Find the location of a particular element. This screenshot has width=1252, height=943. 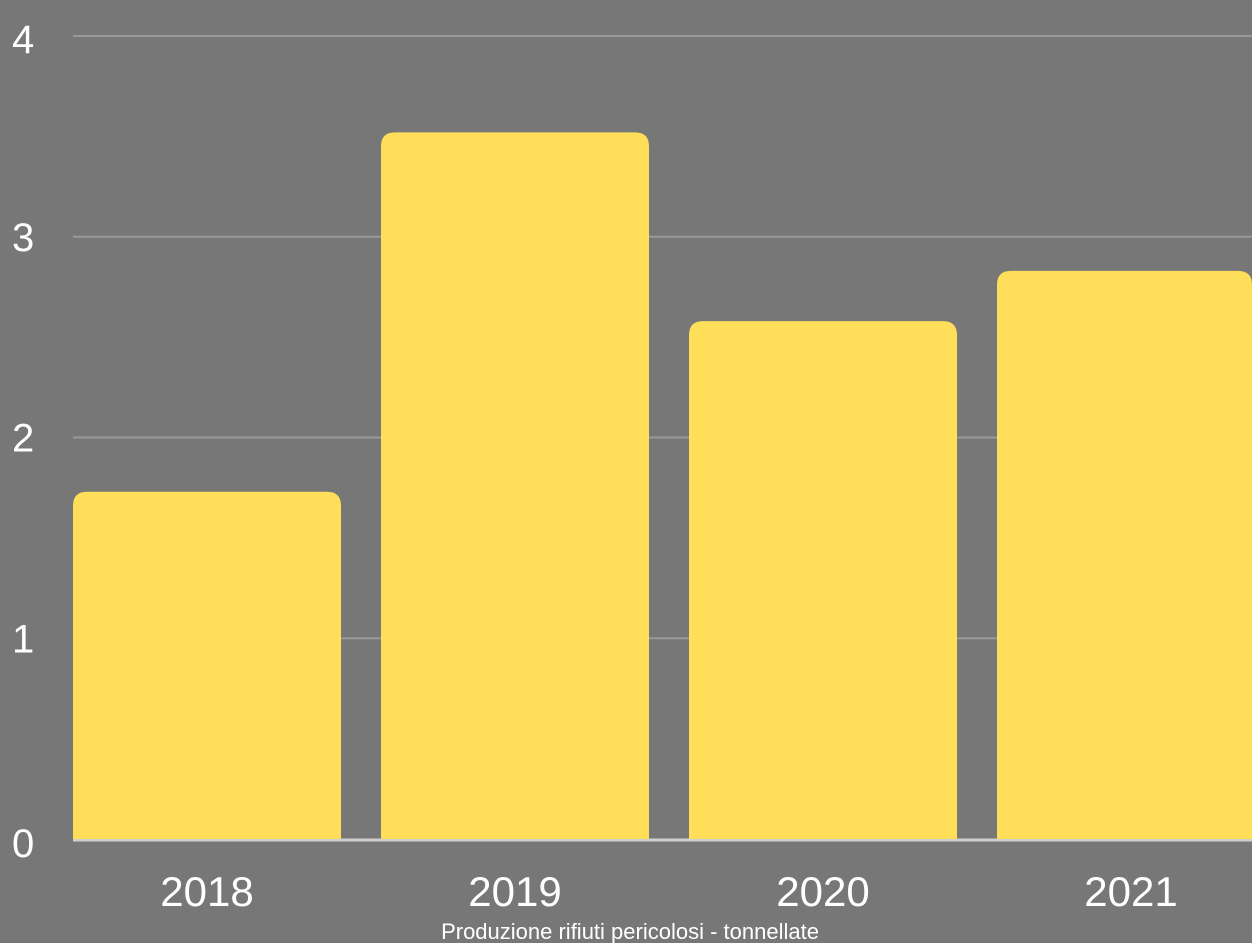

bar-2018 is located at coordinates (207, 665).